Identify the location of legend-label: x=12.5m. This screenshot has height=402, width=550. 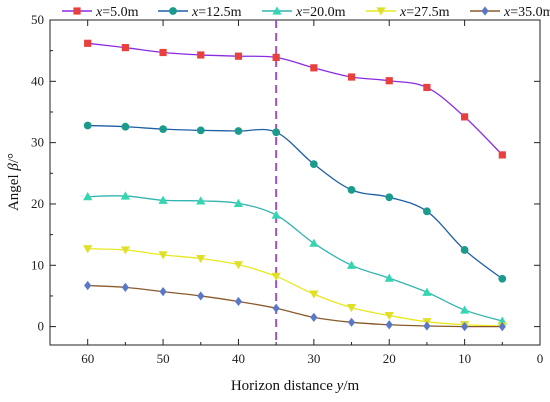
(216, 12).